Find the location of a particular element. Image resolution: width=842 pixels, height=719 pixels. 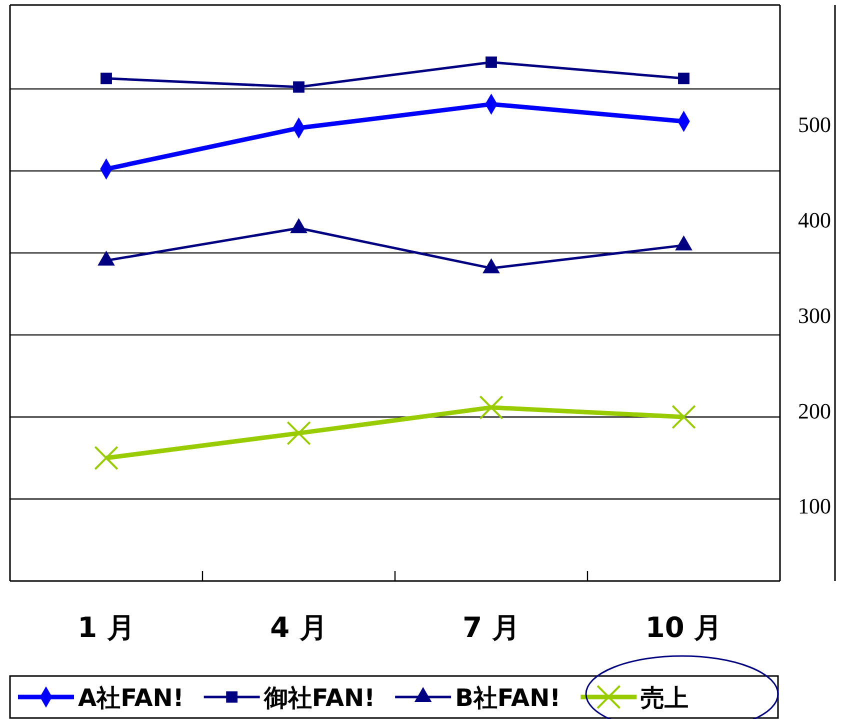

y-tick-label: 300 is located at coordinates (814, 315).